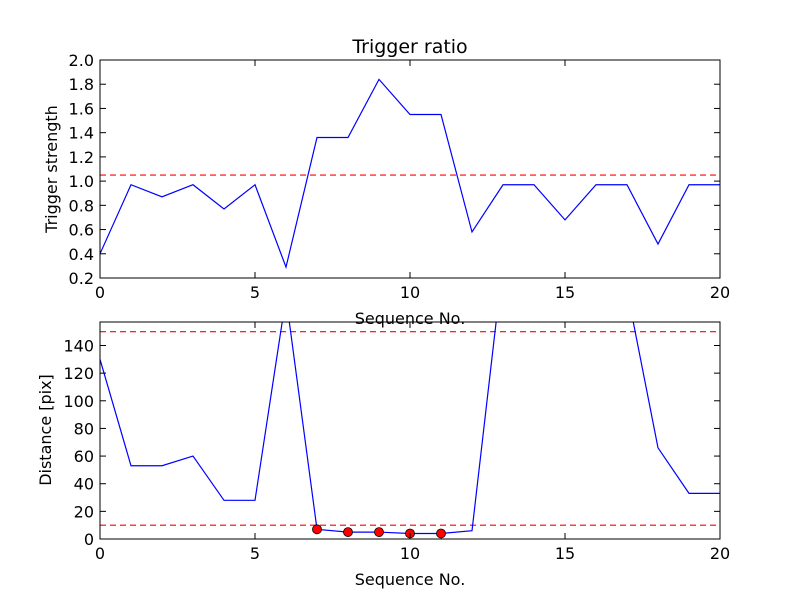  Describe the element at coordinates (81, 84) in the screenshot. I see `y-tick-label: 1.8` at that location.